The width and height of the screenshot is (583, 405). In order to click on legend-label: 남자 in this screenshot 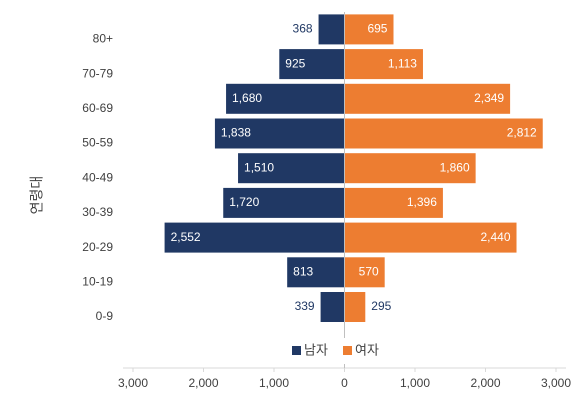, I will do `click(316, 349)`.